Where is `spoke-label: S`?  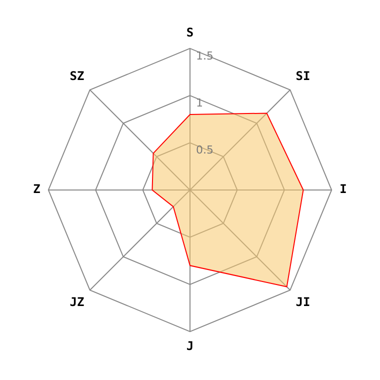
spoke-label: S is located at coordinates (190, 32).